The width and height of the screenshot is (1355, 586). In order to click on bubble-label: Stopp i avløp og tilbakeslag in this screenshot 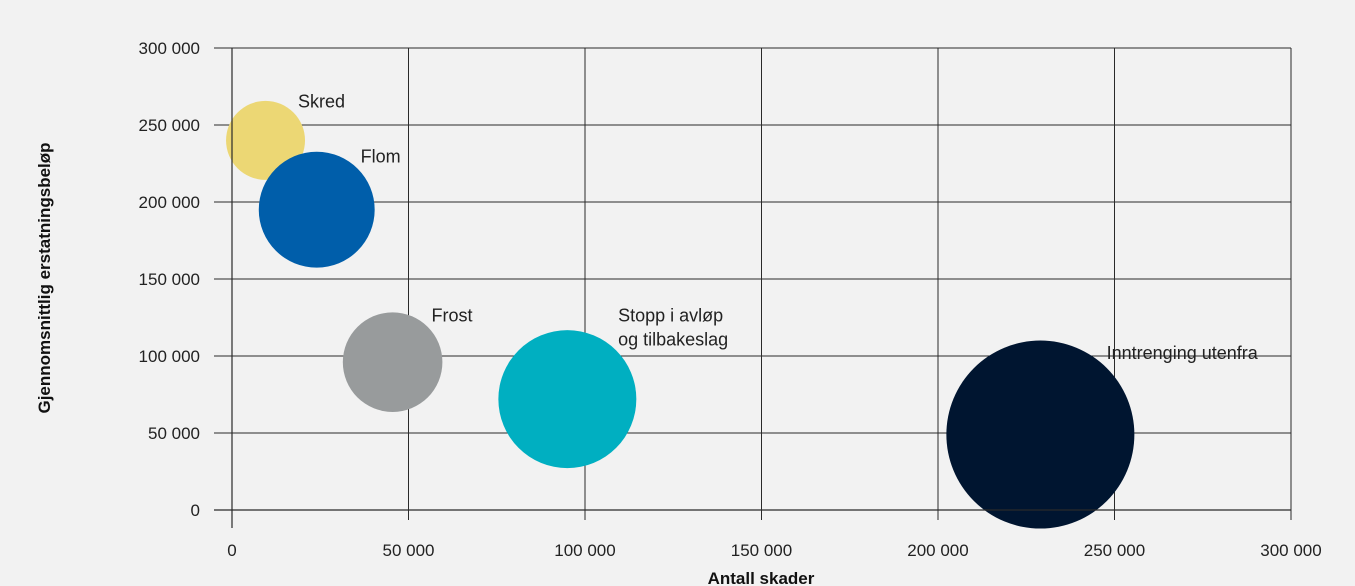, I will do `click(673, 327)`.